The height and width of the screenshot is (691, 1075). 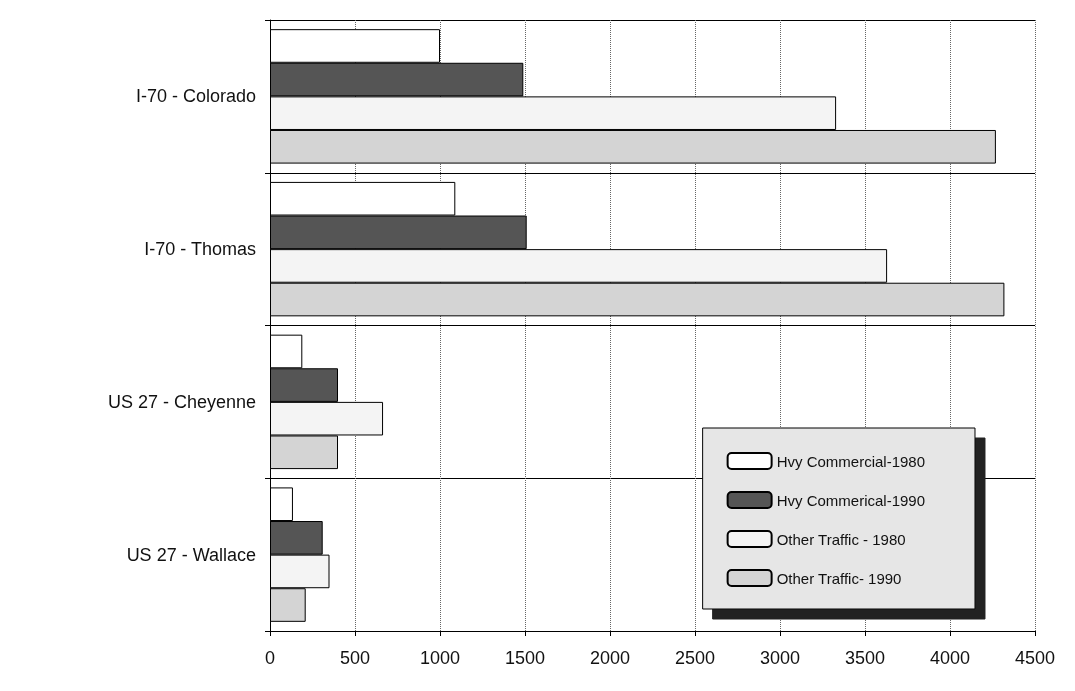 I want to click on y-tick-label: I-70 - Colorado, so click(x=195, y=96).